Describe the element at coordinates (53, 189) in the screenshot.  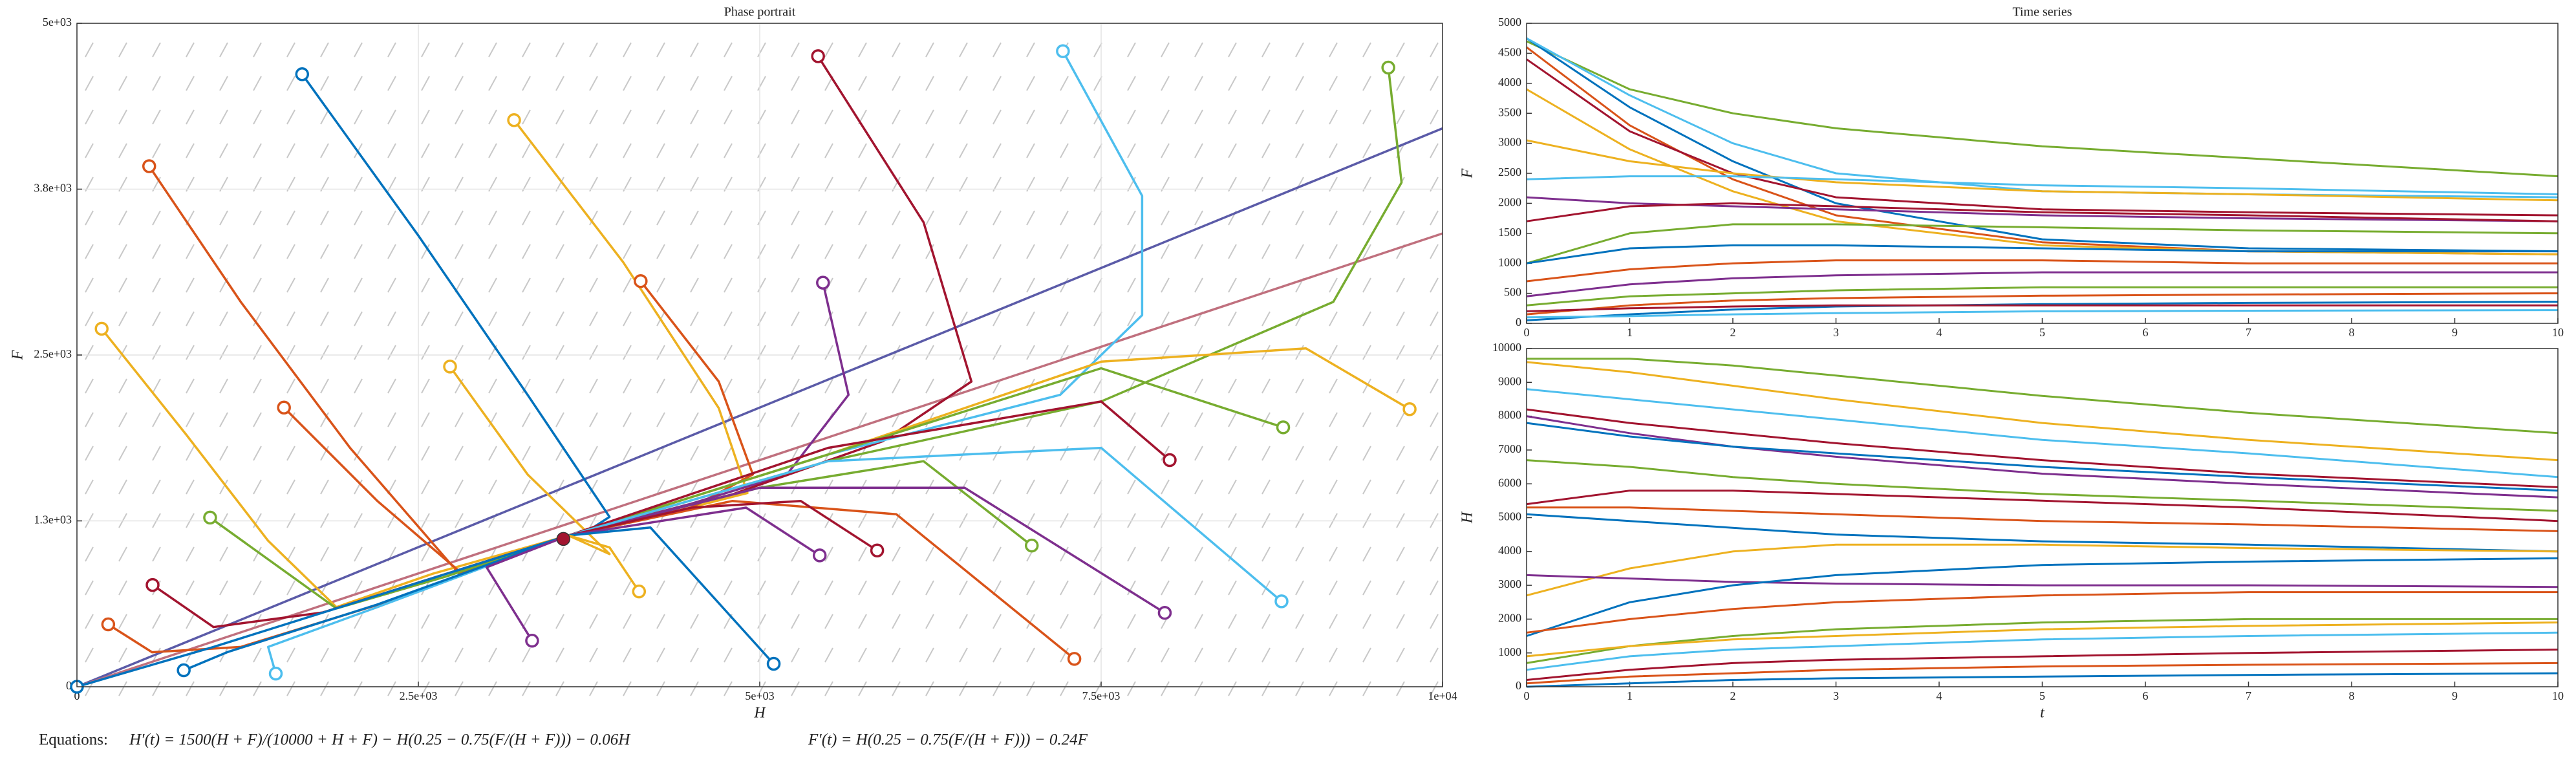
I see `y-tick-label: 3.8e+03` at that location.